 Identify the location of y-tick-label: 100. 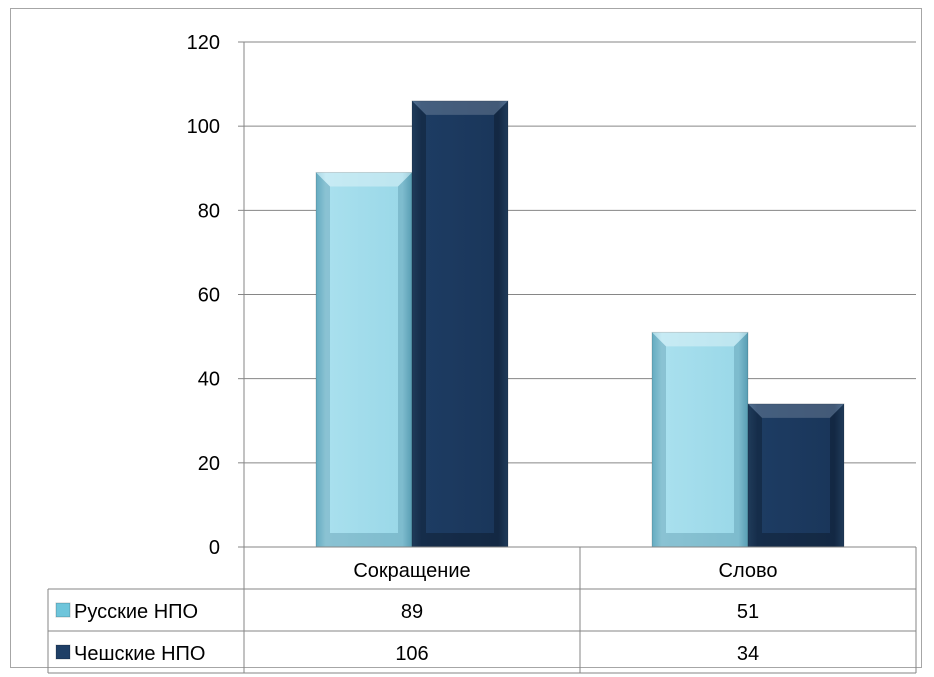
(203, 127).